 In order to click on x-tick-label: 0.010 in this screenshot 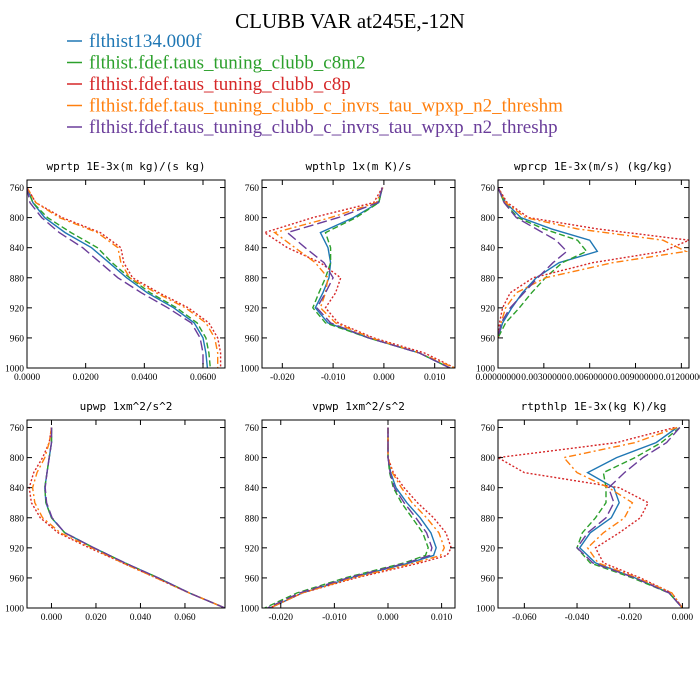, I will do `click(442, 618)`.